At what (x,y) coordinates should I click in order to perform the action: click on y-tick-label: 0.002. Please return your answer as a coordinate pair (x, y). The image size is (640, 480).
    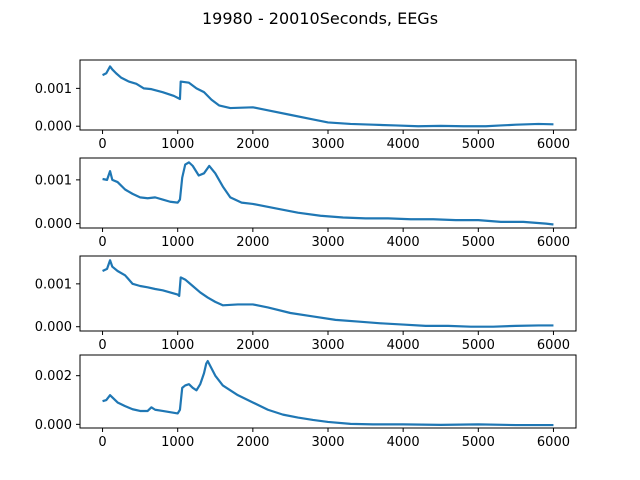
    Looking at the image, I should click on (53, 376).